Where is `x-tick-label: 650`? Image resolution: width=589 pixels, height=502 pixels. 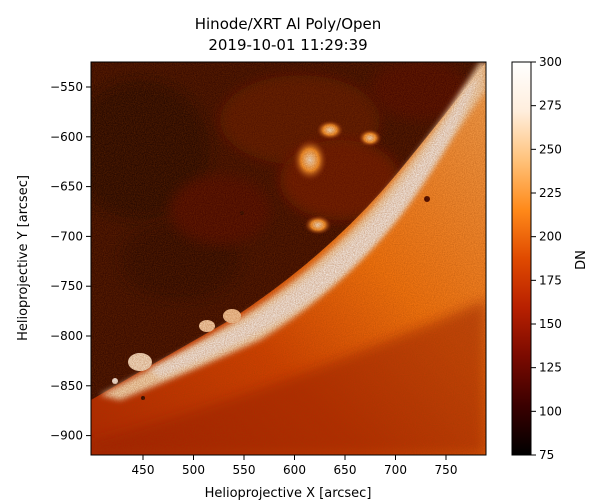 x-tick-label: 650 is located at coordinates (345, 470).